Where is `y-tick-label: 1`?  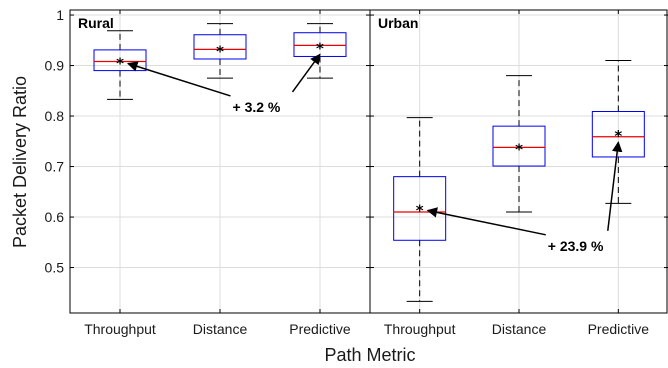 y-tick-label: 1 is located at coordinates (60, 15).